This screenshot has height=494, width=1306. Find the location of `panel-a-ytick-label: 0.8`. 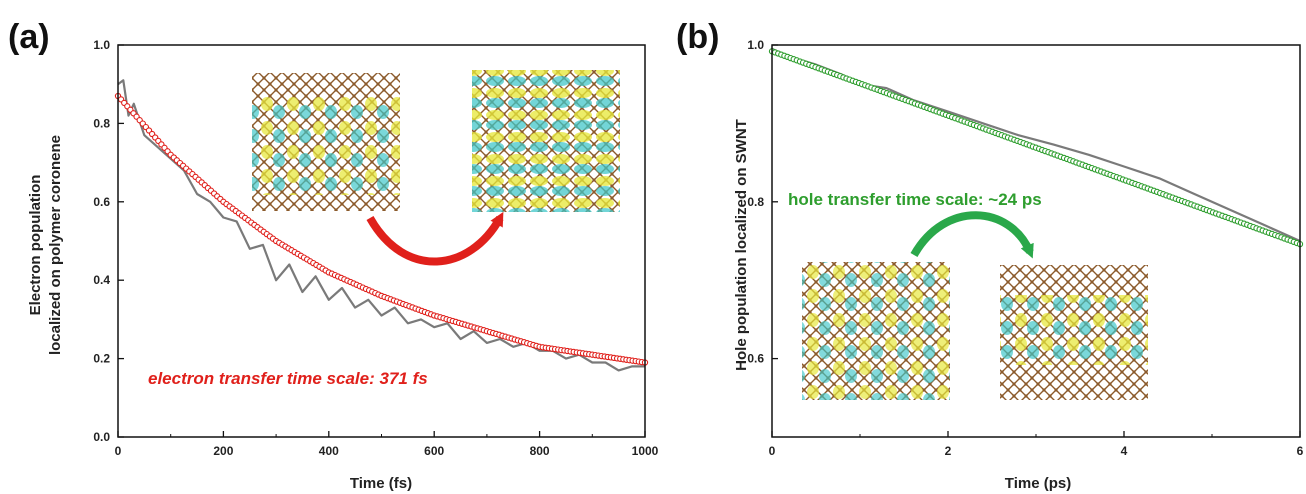

panel-a-ytick-label: 0.8 is located at coordinates (101, 123).